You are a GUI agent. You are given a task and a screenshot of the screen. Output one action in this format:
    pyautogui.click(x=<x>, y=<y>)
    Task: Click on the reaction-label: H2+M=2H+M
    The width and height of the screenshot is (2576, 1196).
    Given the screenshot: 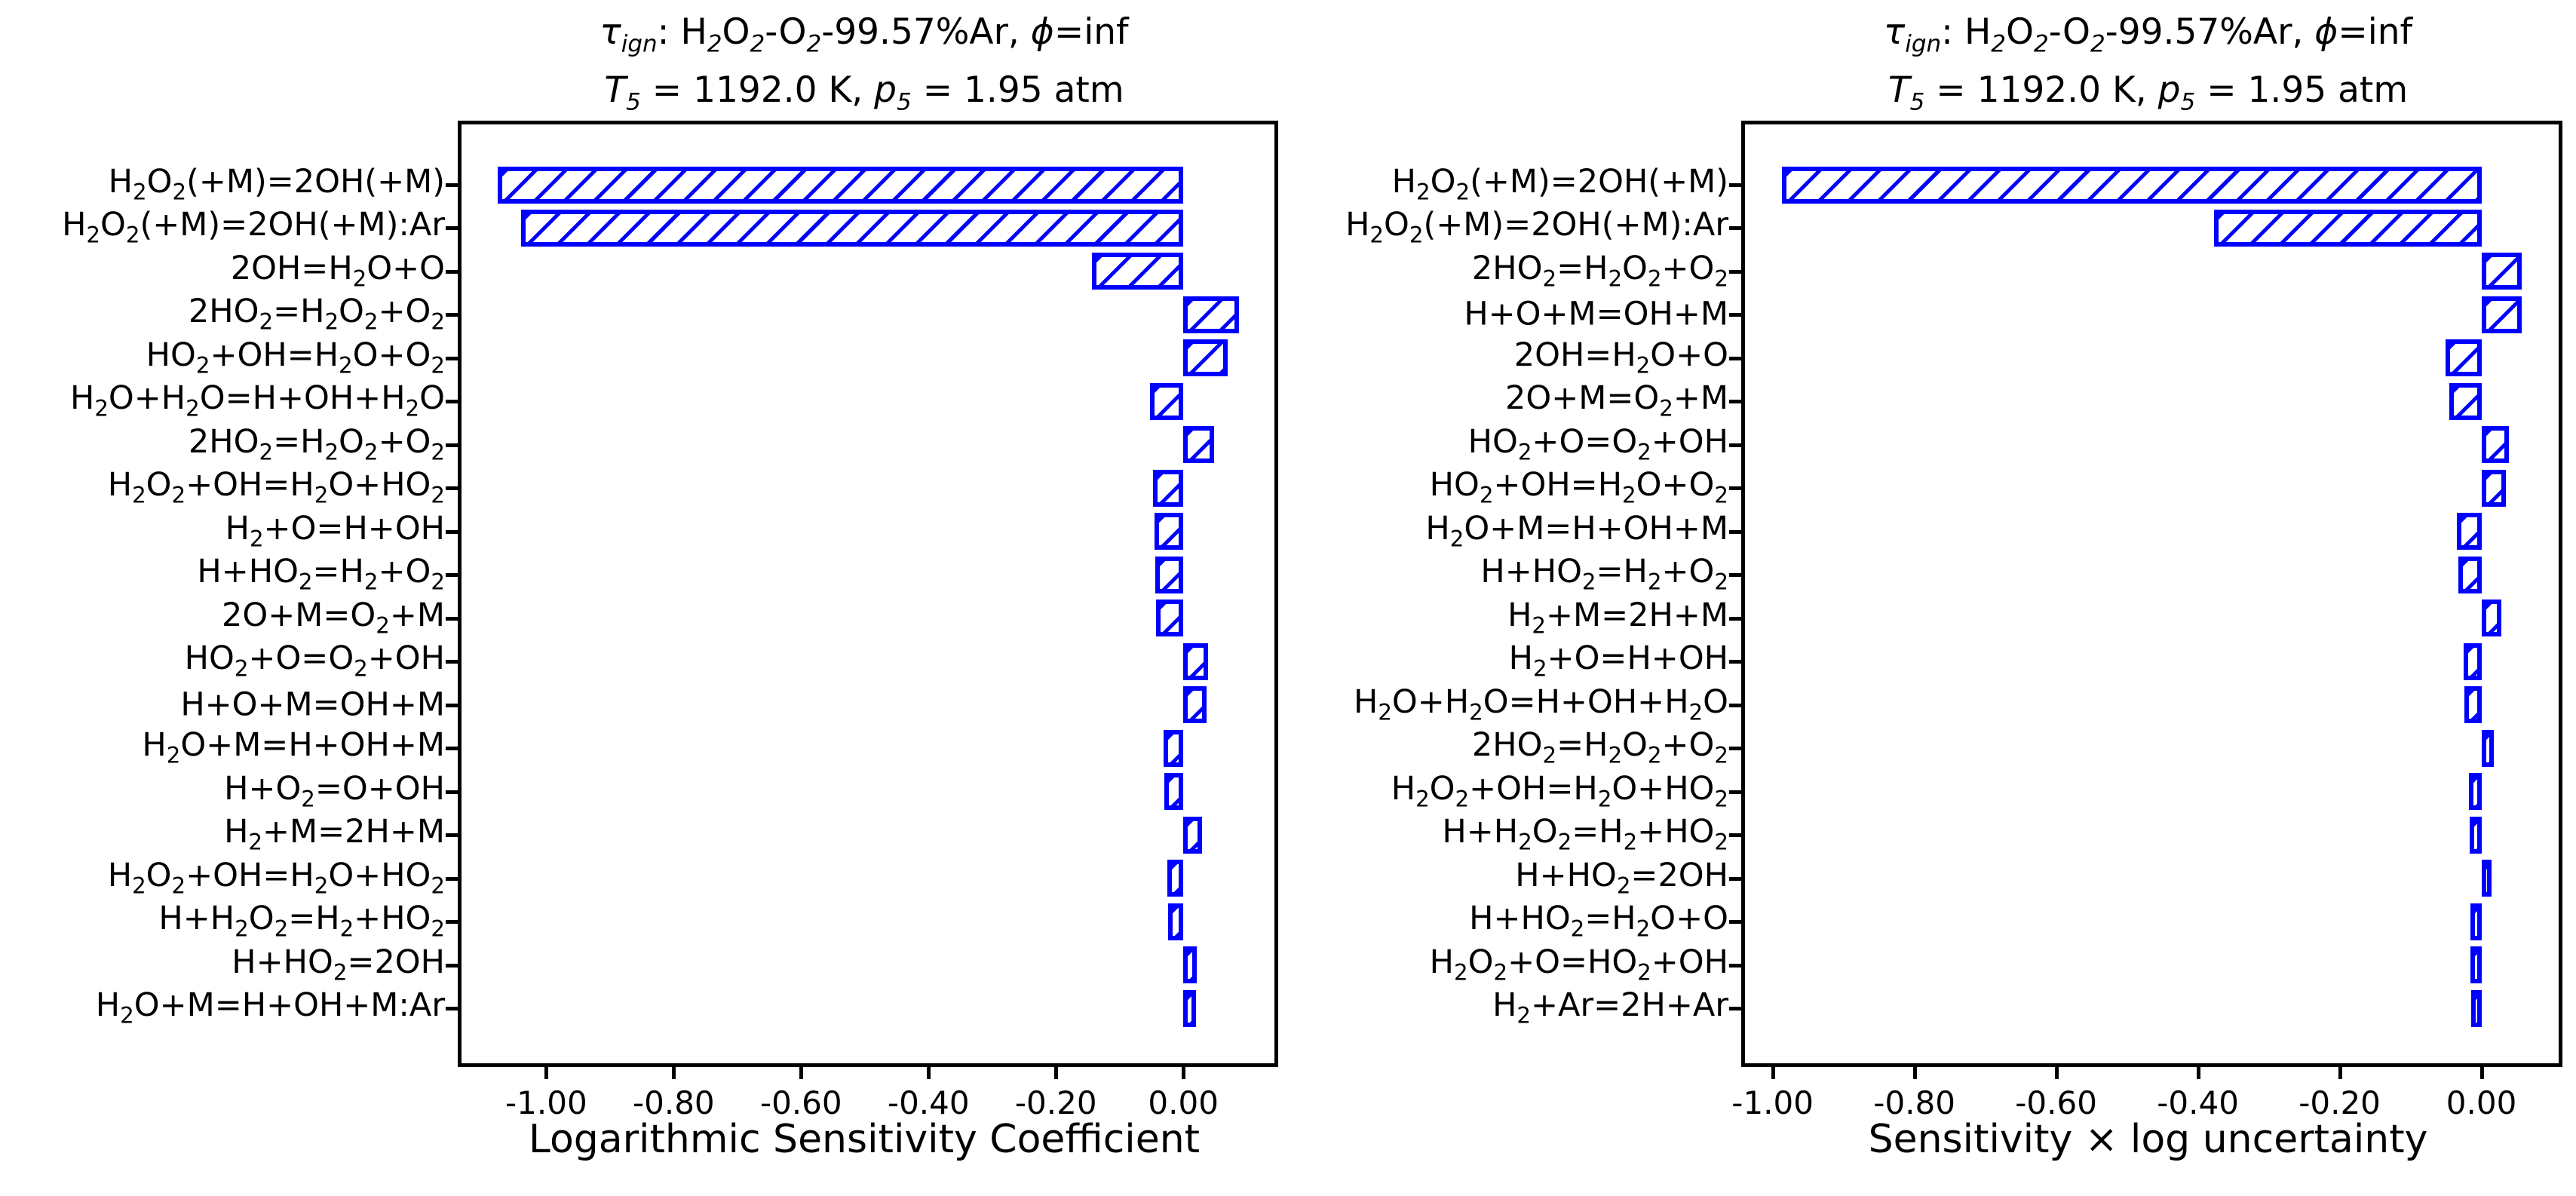 What is the action you would take?
    pyautogui.click(x=1617, y=617)
    